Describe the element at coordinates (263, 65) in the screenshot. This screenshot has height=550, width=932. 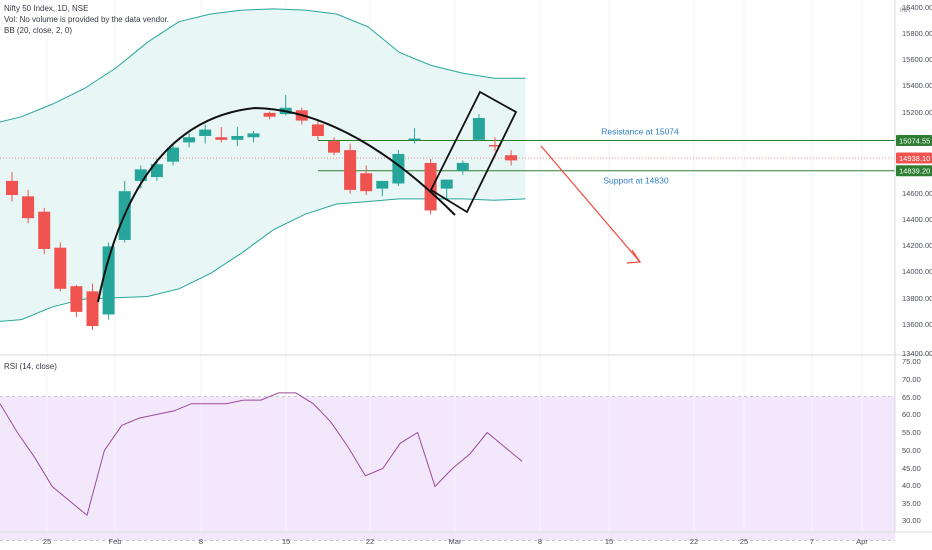
I see `bb-upper-line` at that location.